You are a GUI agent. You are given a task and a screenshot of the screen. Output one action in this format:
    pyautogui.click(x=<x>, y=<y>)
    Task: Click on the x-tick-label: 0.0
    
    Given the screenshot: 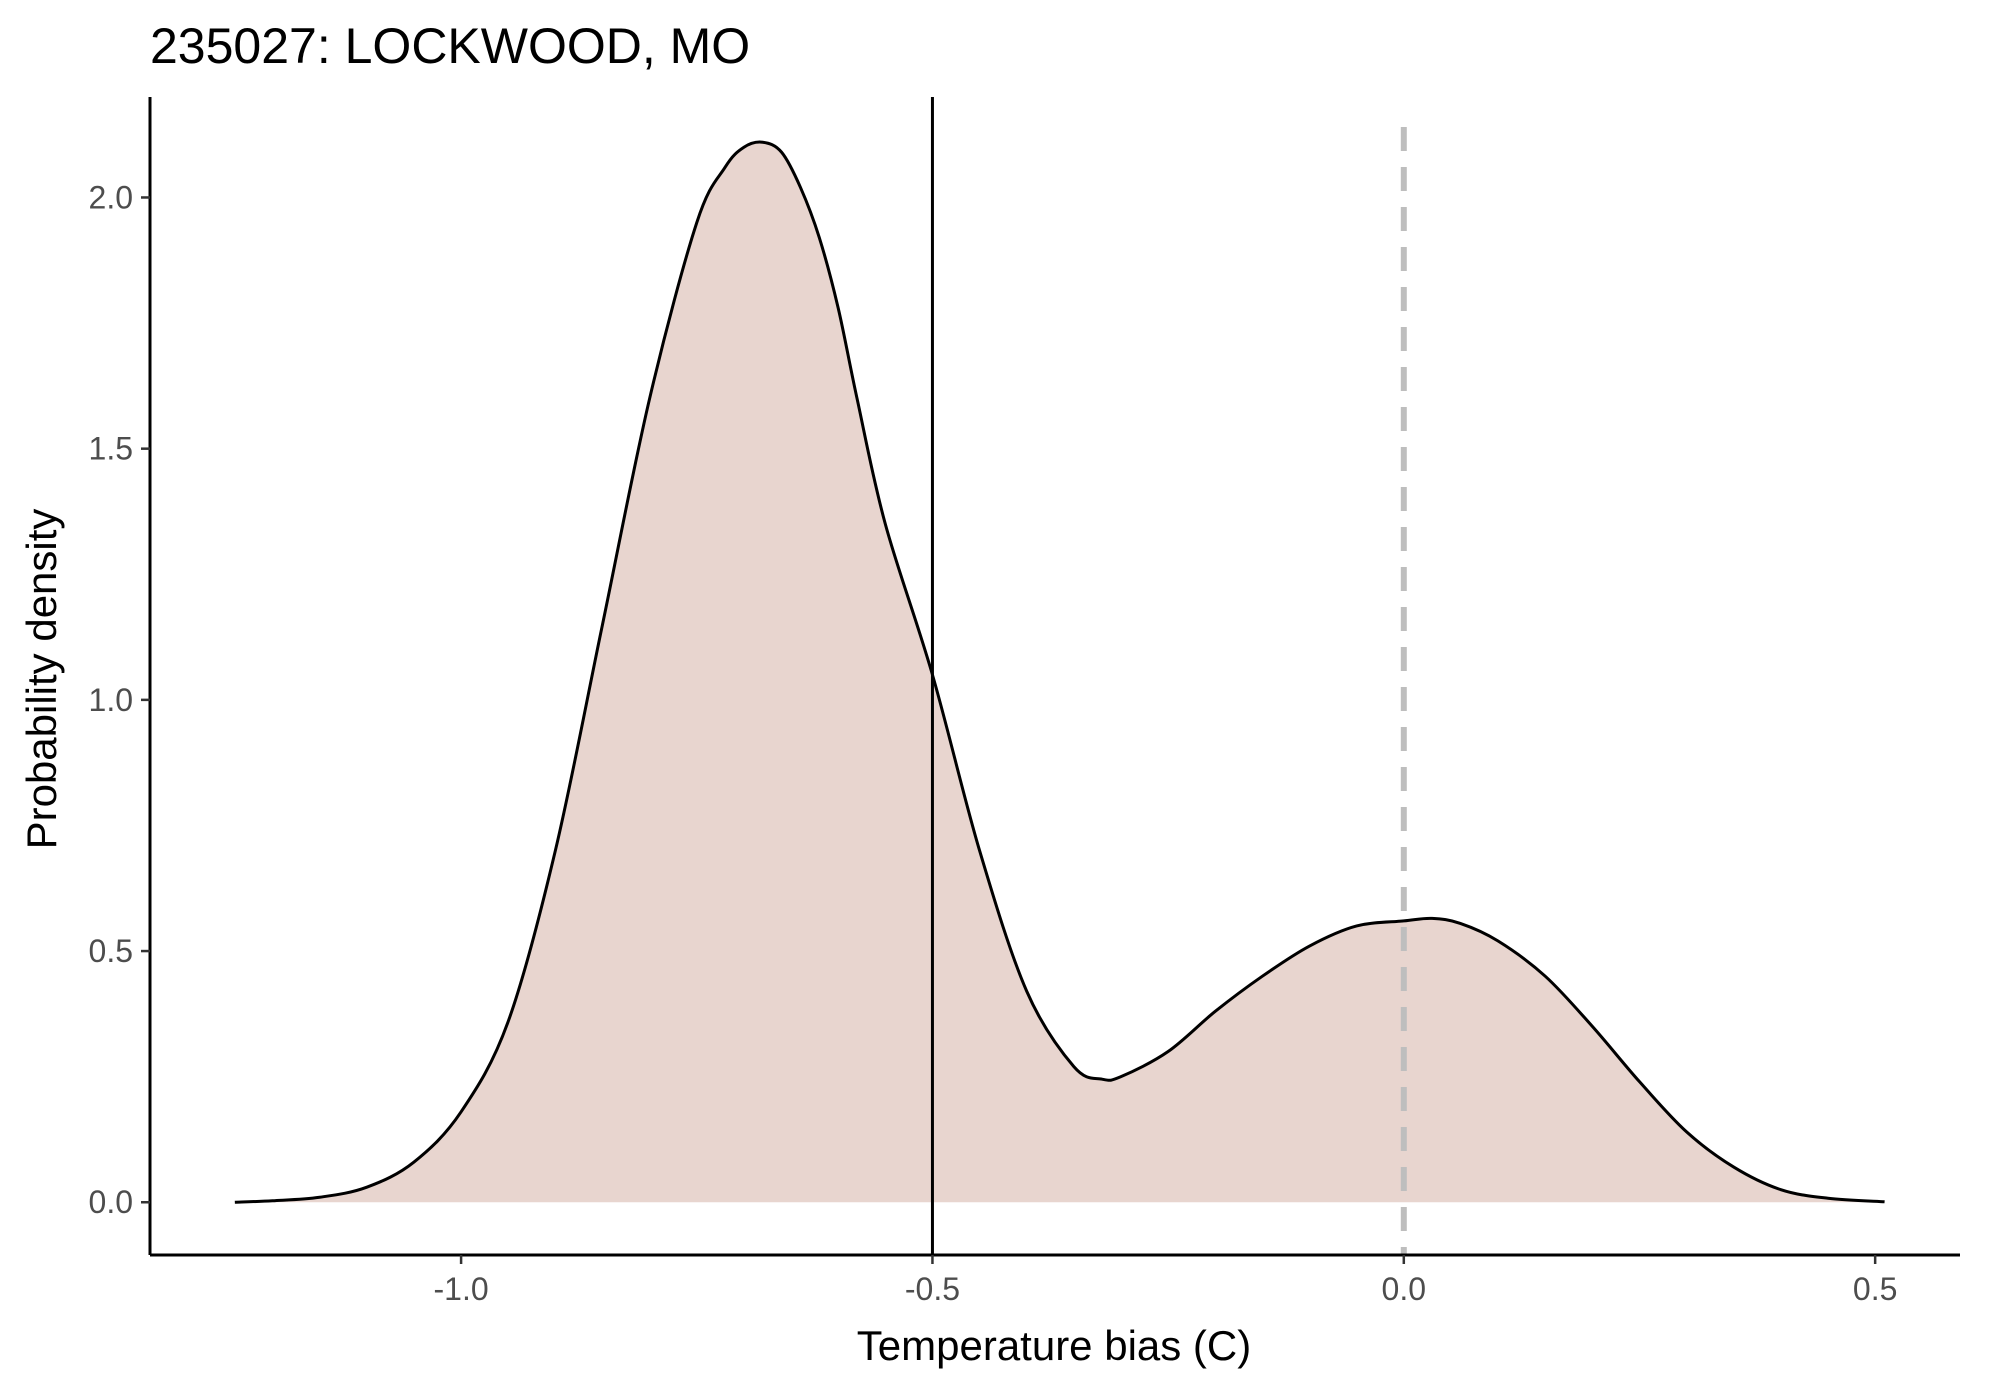 What is the action you would take?
    pyautogui.click(x=1404, y=1289)
    